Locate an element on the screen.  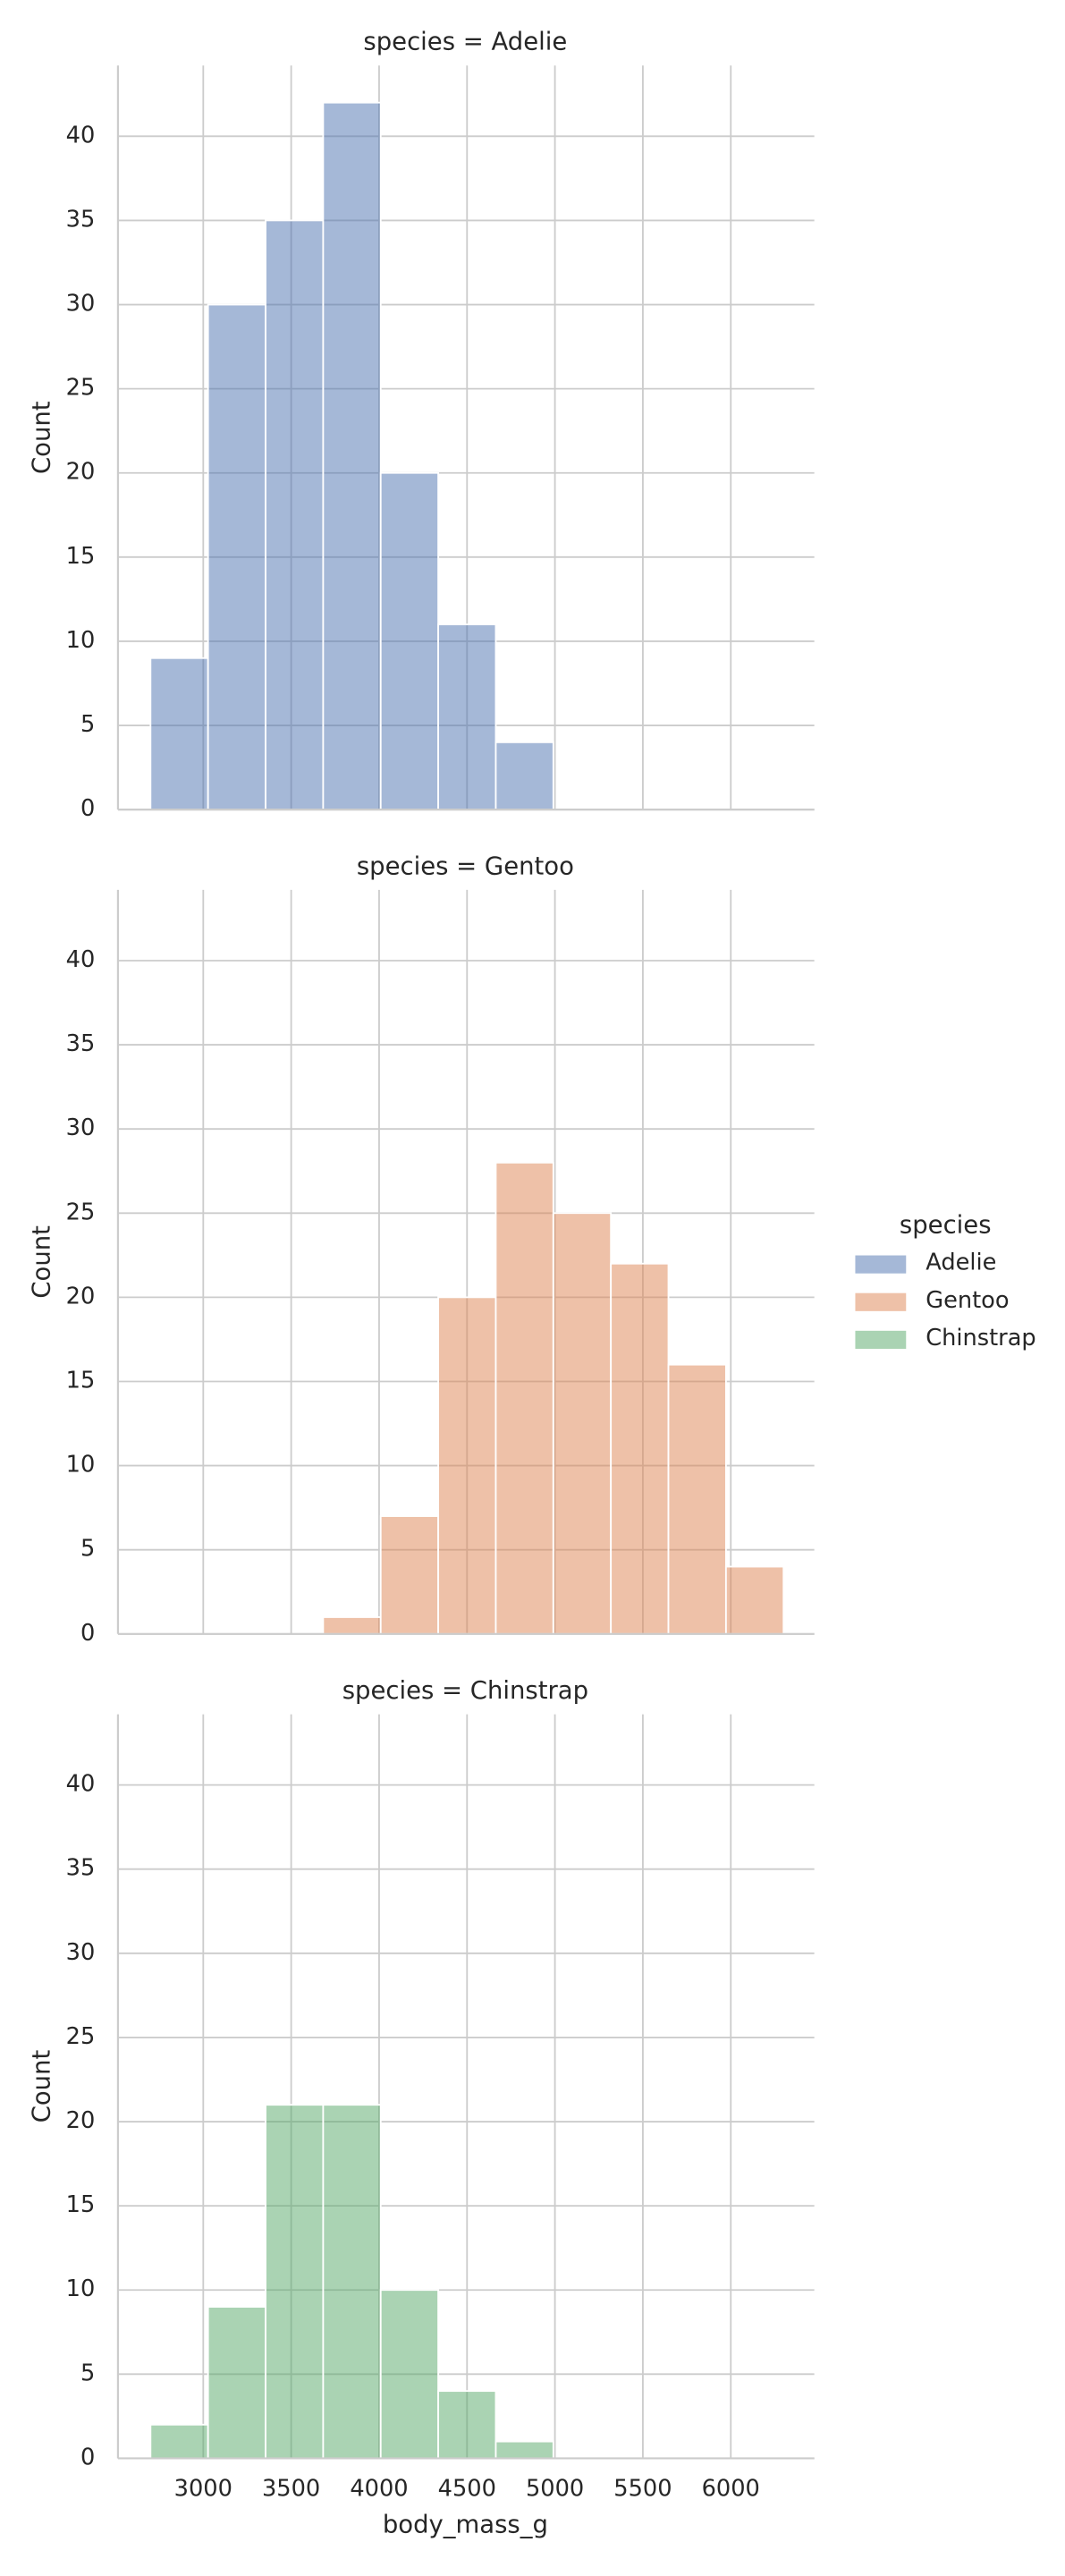
x-tick-label: 4000 is located at coordinates (379, 2488).